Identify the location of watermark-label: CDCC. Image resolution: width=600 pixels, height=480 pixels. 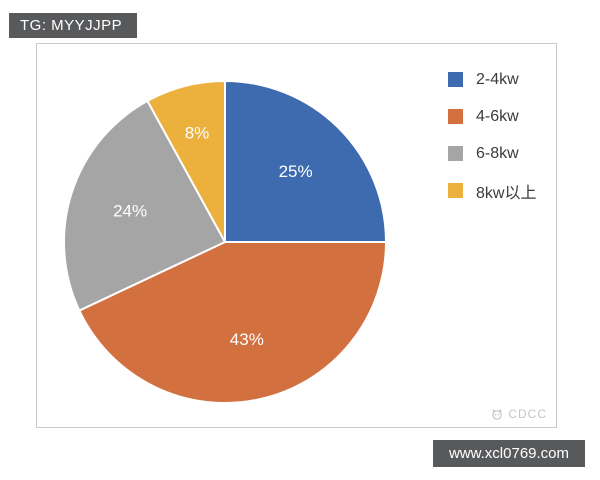
(527, 414).